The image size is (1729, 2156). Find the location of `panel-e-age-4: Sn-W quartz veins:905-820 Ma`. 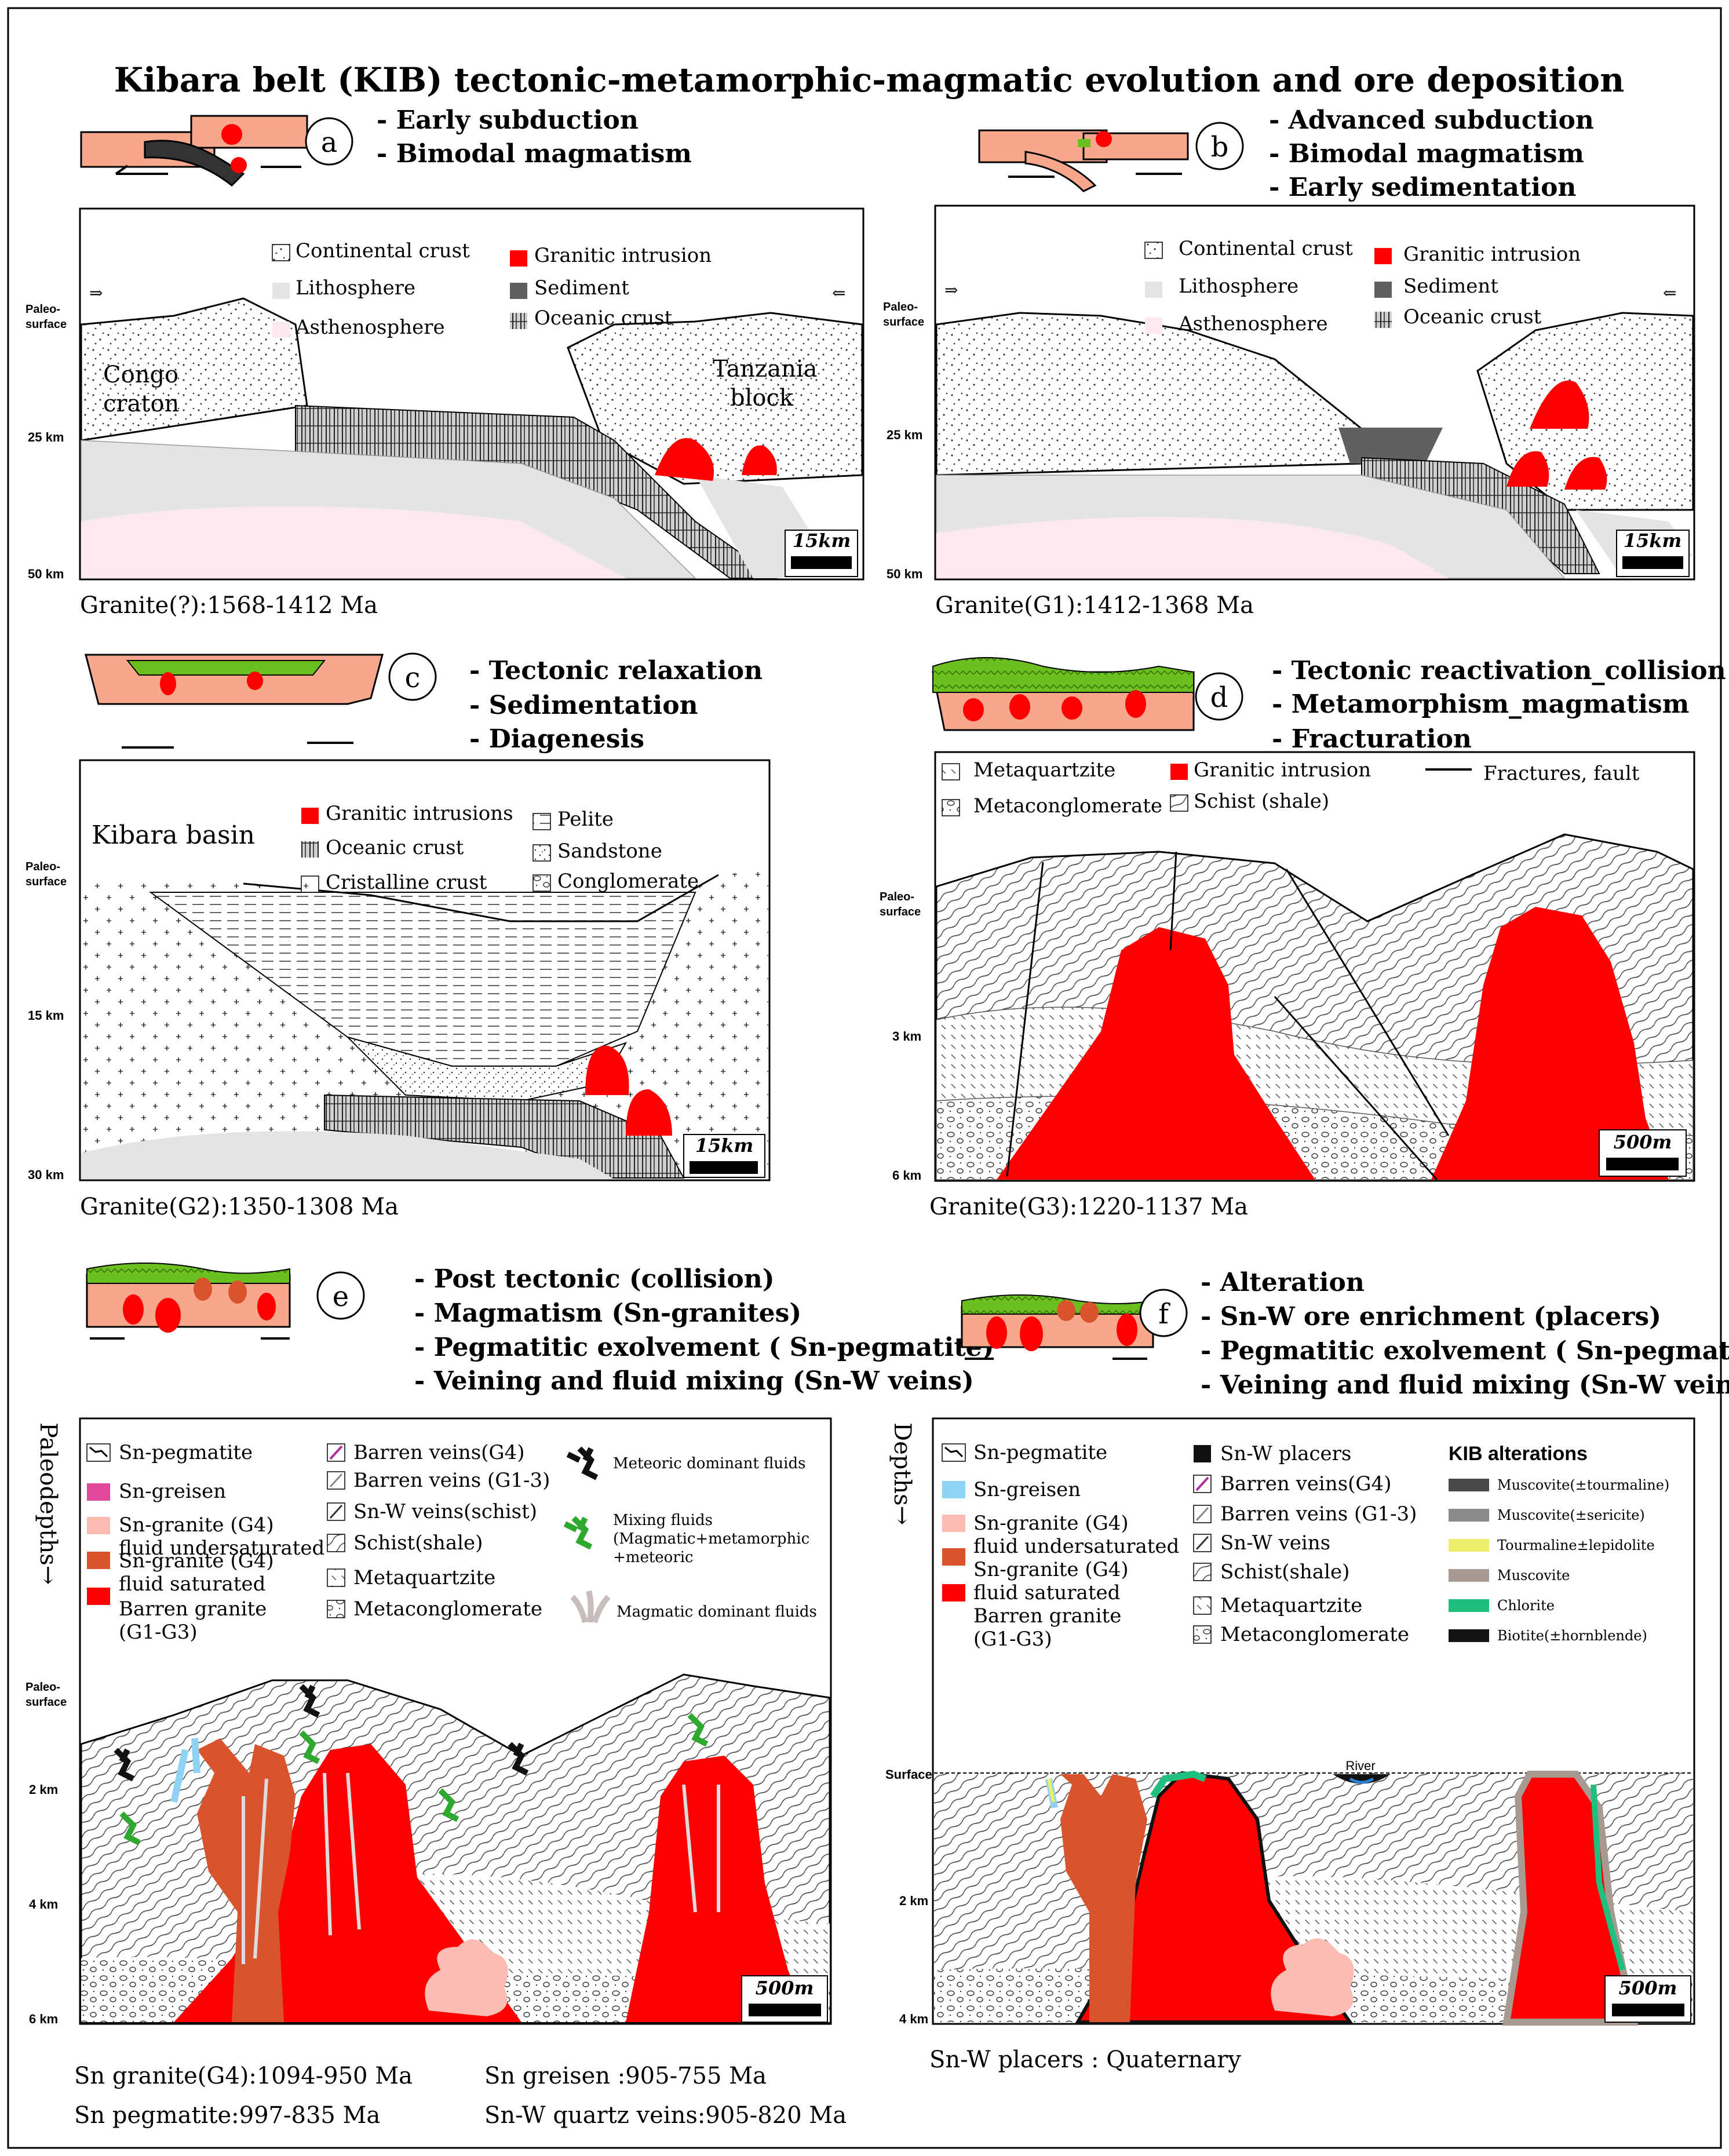

panel-e-age-4: Sn-W quartz veins:905-820 Ma is located at coordinates (665, 2115).